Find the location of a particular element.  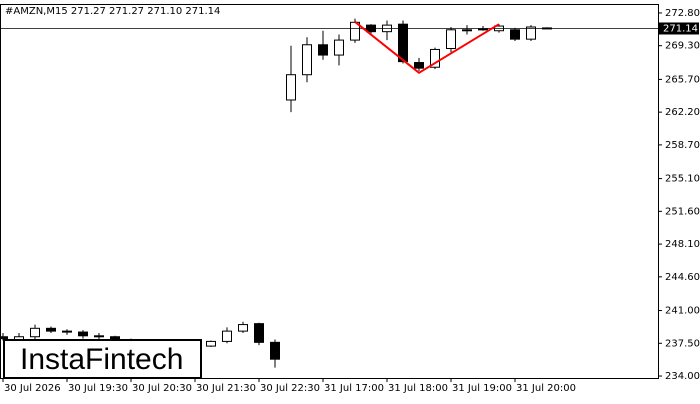

last-price-label: 271.14 is located at coordinates (680, 28).